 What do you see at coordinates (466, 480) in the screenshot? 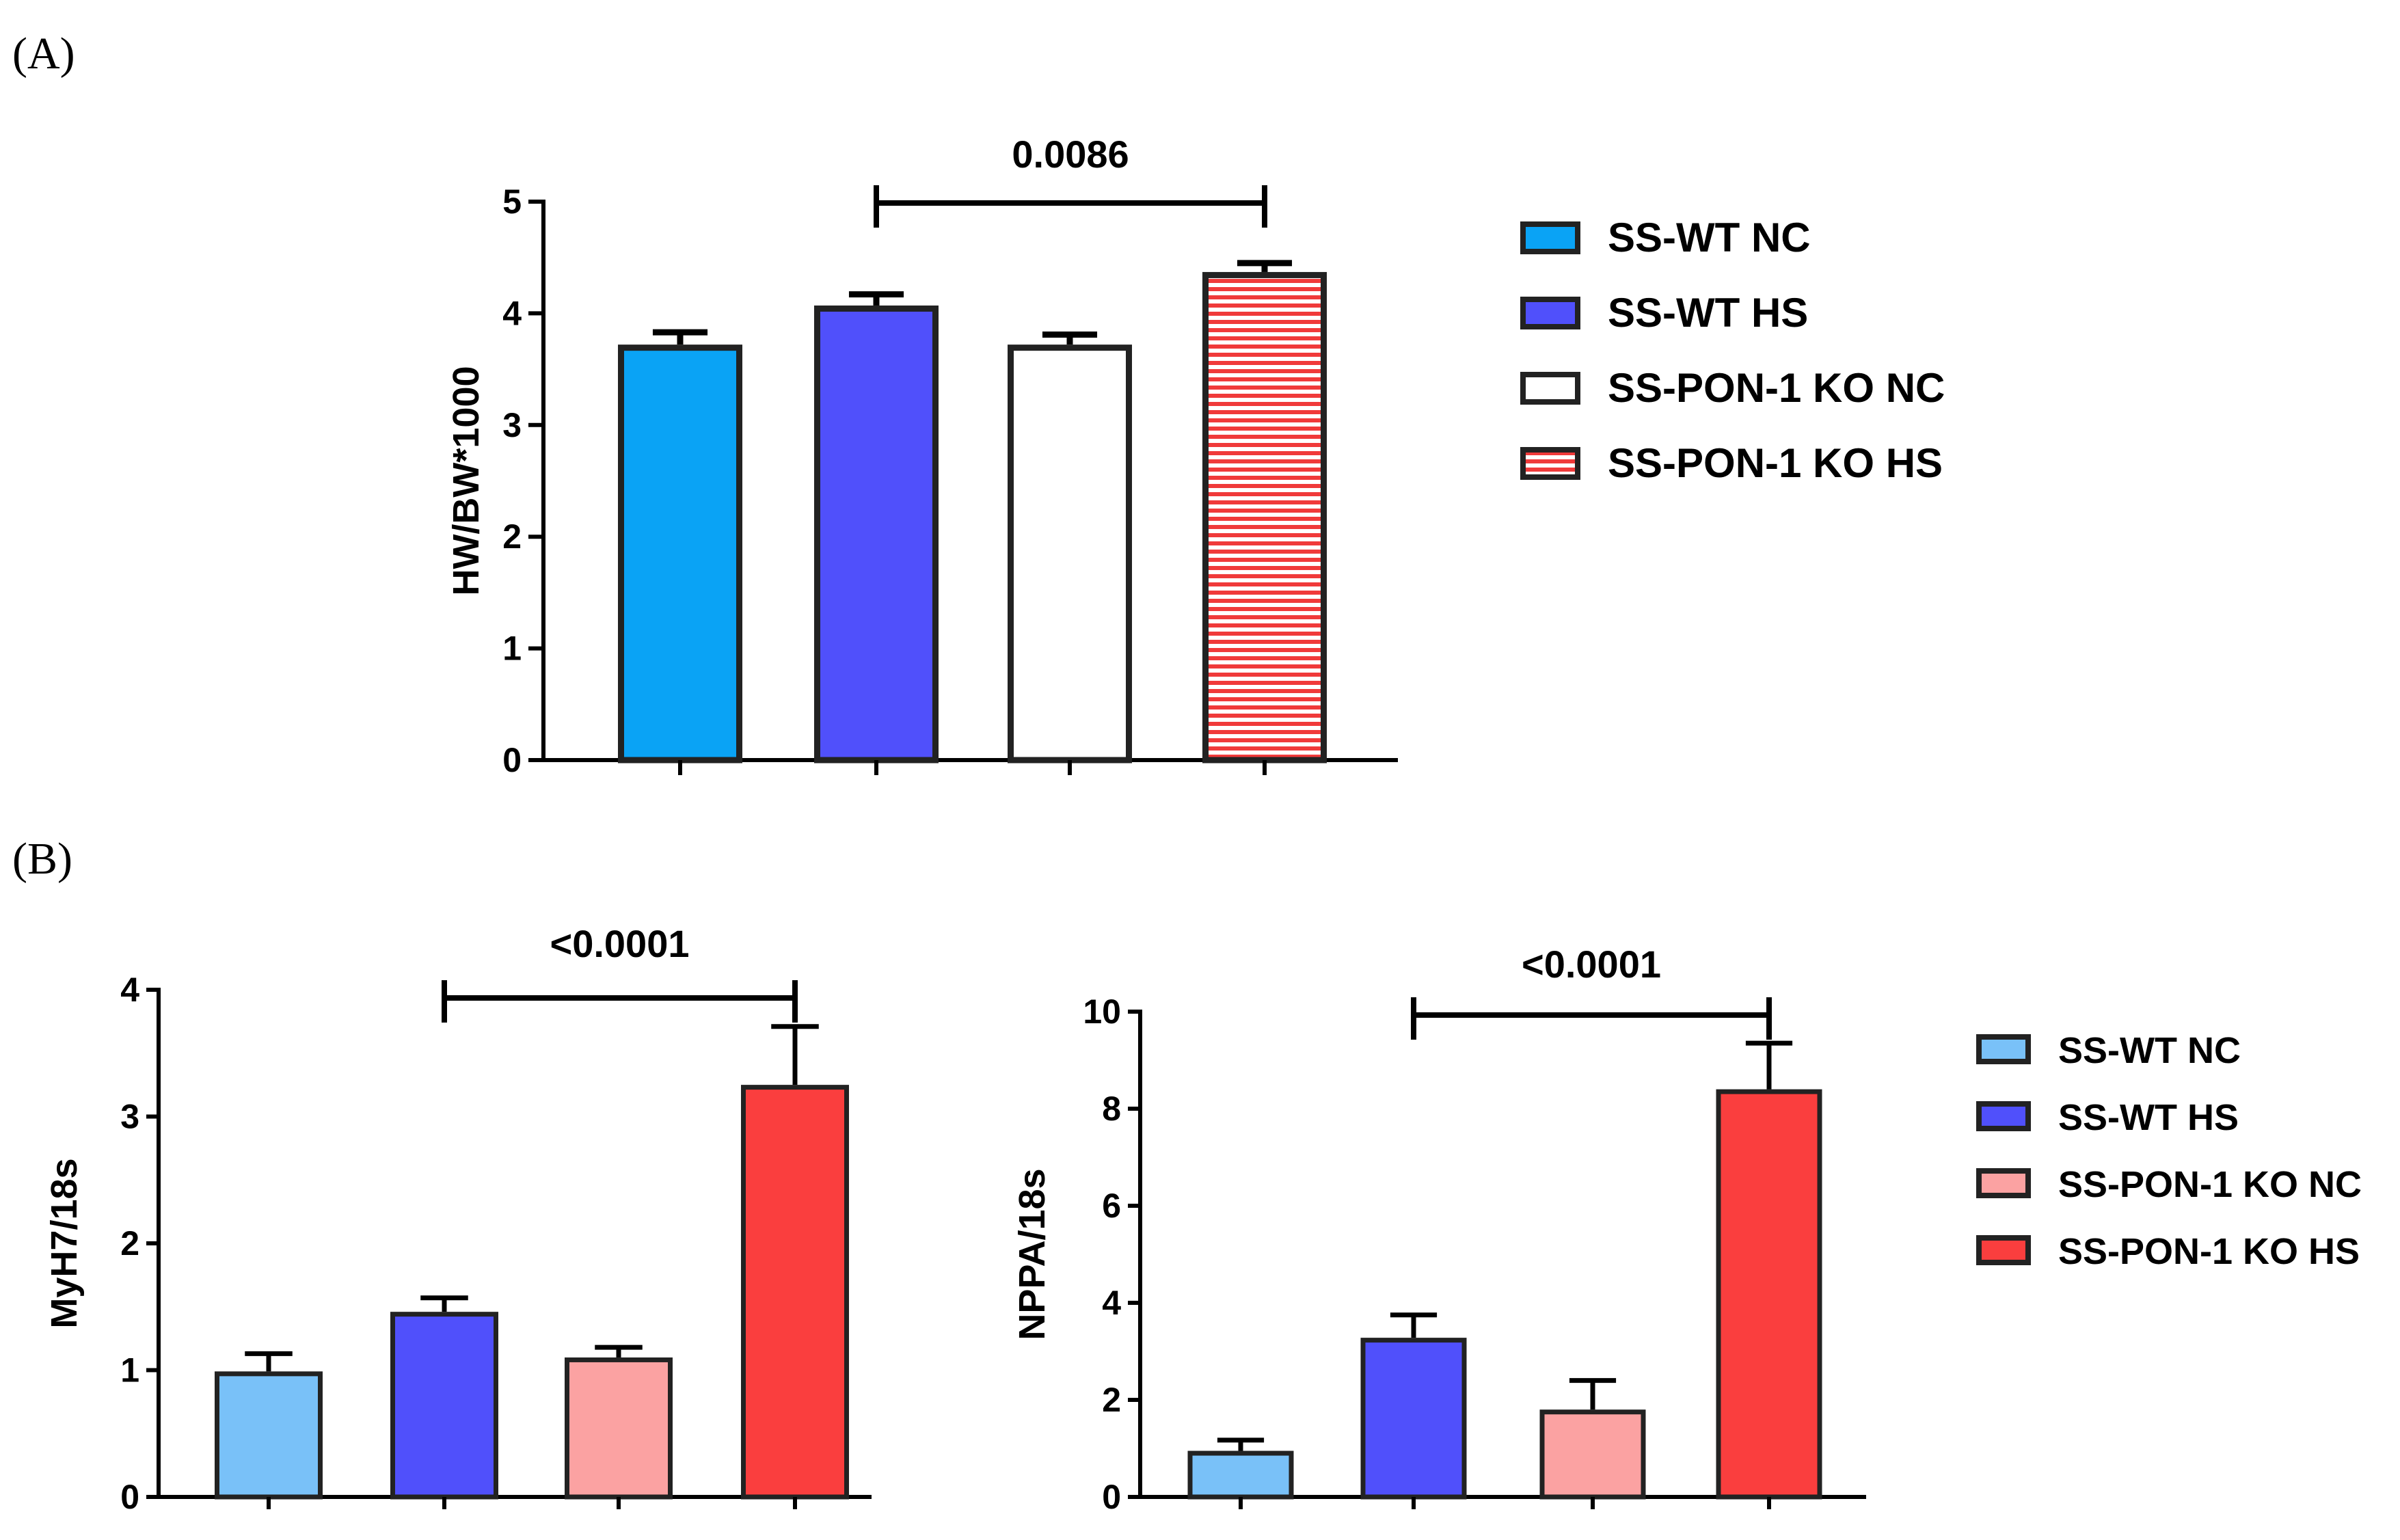
I see `y-axis-title: HW/BW*1000` at bounding box center [466, 480].